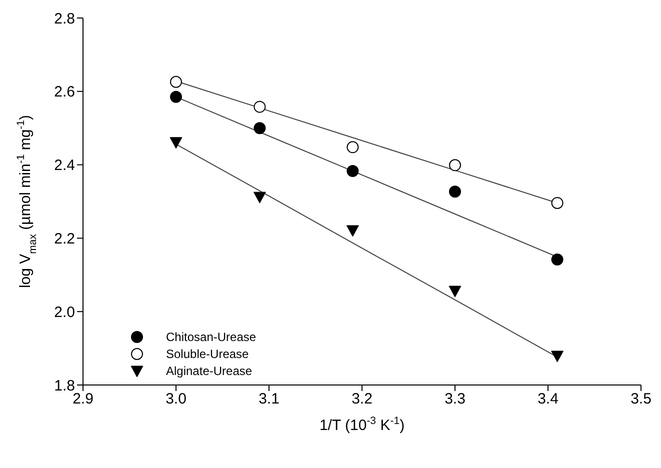 The image size is (661, 468). What do you see at coordinates (269, 399) in the screenshot?
I see `x-tick-label: 3.1` at bounding box center [269, 399].